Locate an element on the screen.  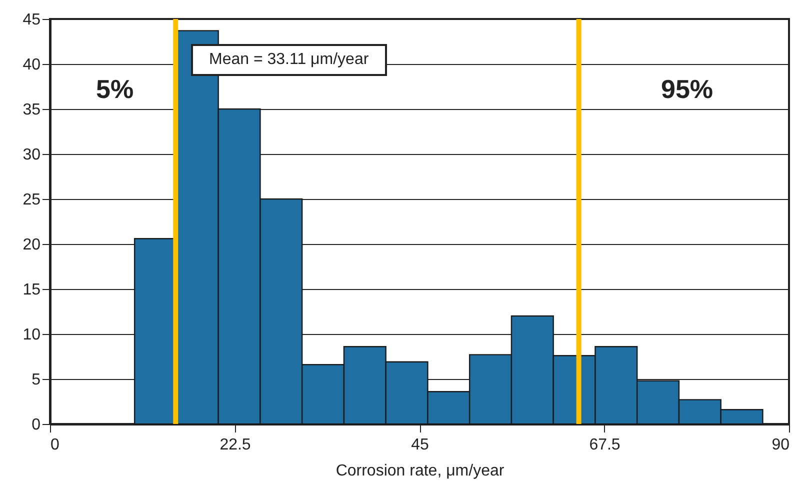
annotation: 5% is located at coordinates (115, 89).